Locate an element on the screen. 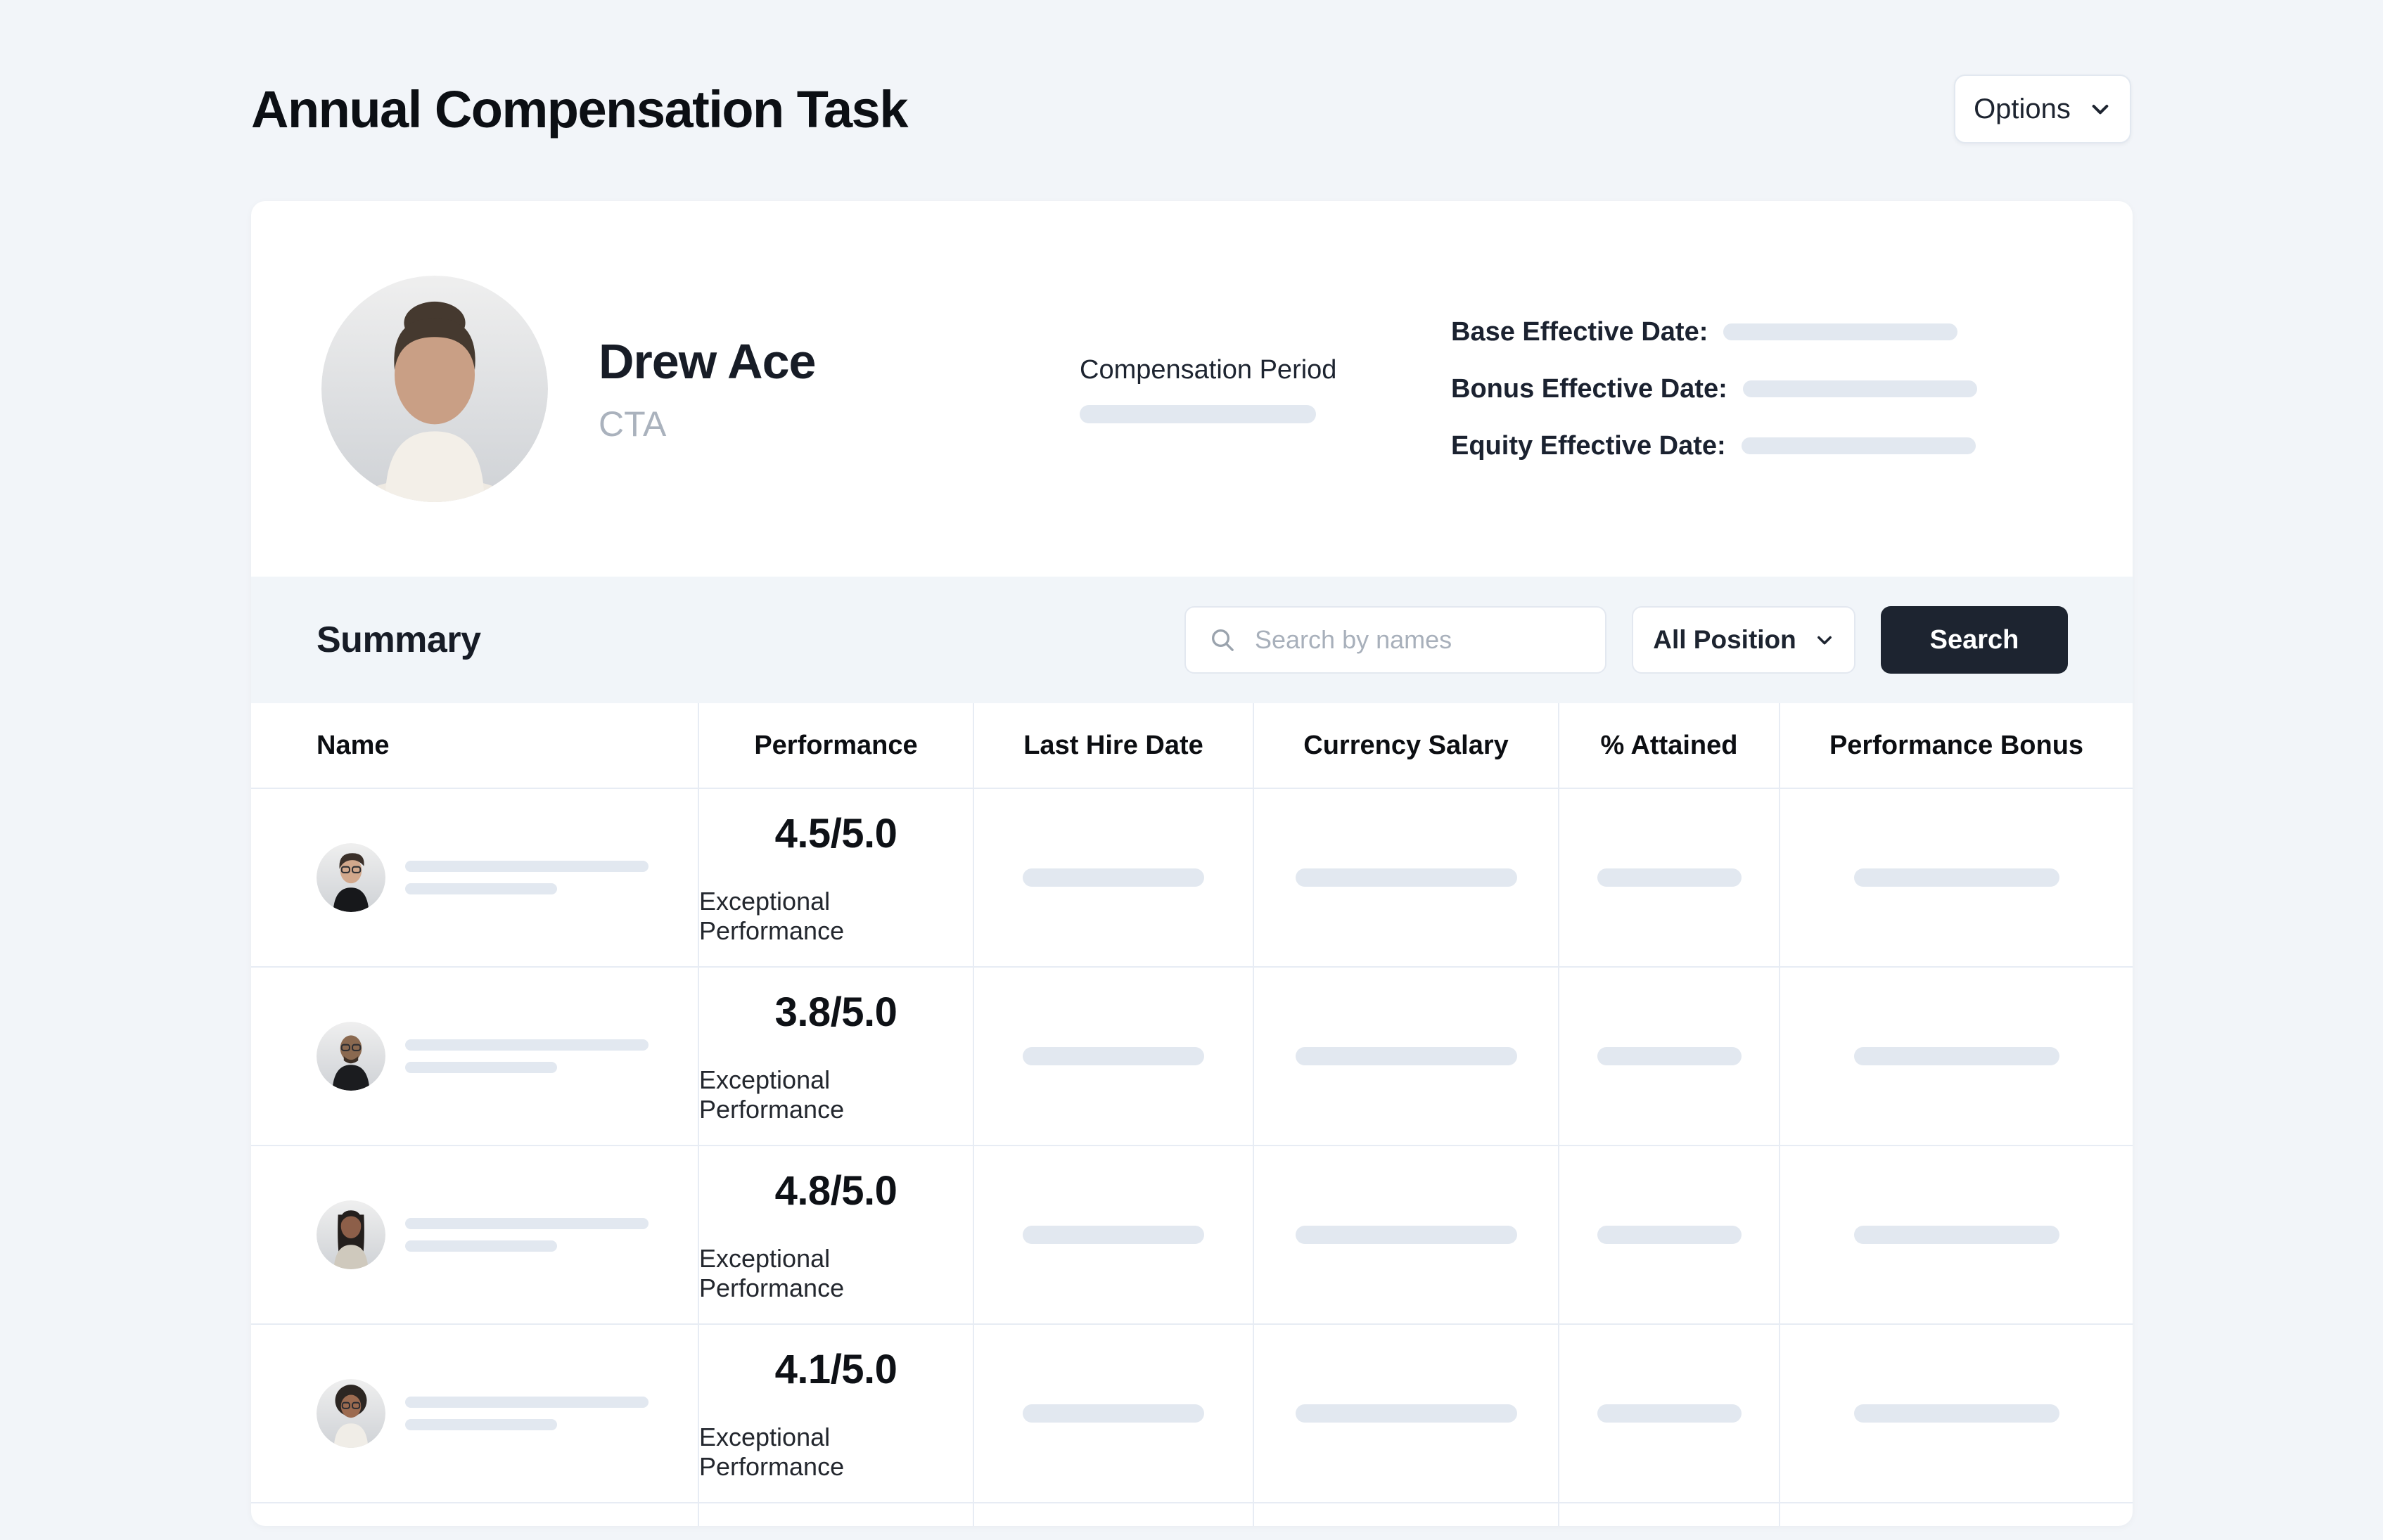  search-button: Search is located at coordinates (1974, 640).